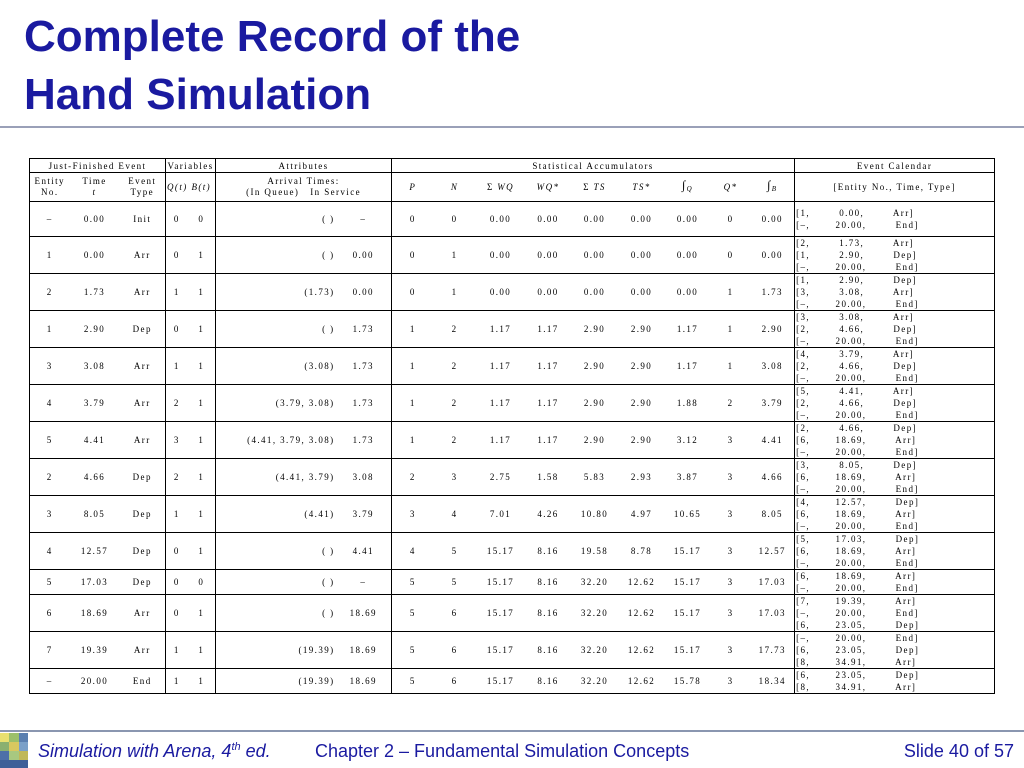 Image resolution: width=1024 pixels, height=768 pixels. What do you see at coordinates (143, 681) in the screenshot?
I see `cell-event-type: End` at bounding box center [143, 681].